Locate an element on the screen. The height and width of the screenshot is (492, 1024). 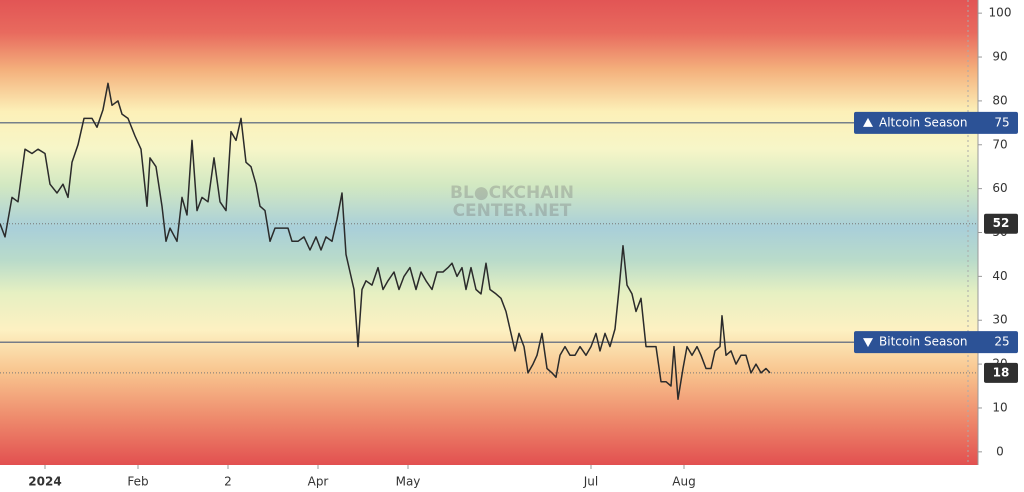
watermark: BL●CKCHAIN is located at coordinates (512, 193).